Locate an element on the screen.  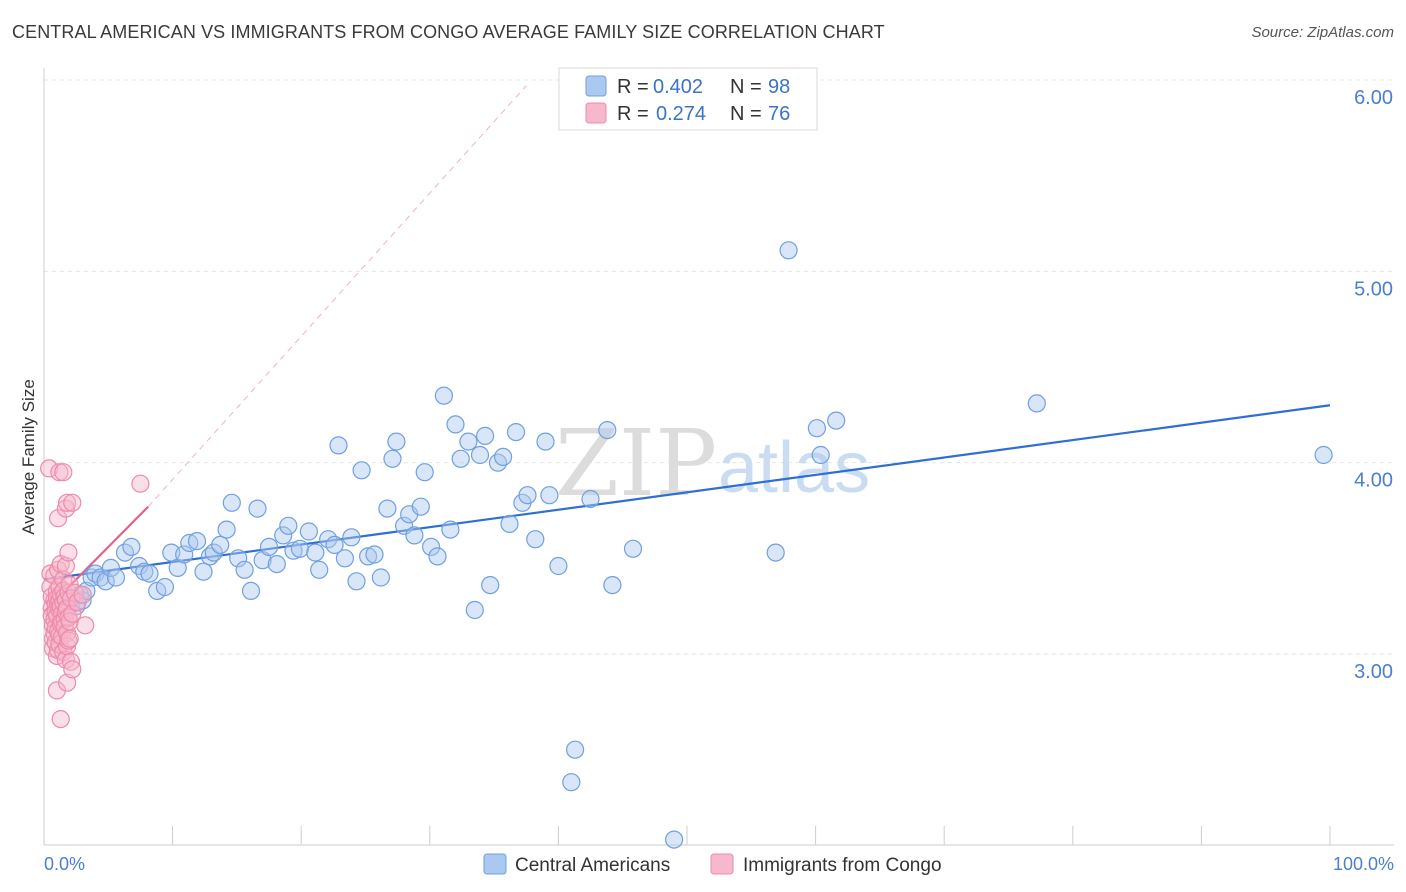
source-credit: Source: ZipAtlas.com is located at coordinates (1322, 32).